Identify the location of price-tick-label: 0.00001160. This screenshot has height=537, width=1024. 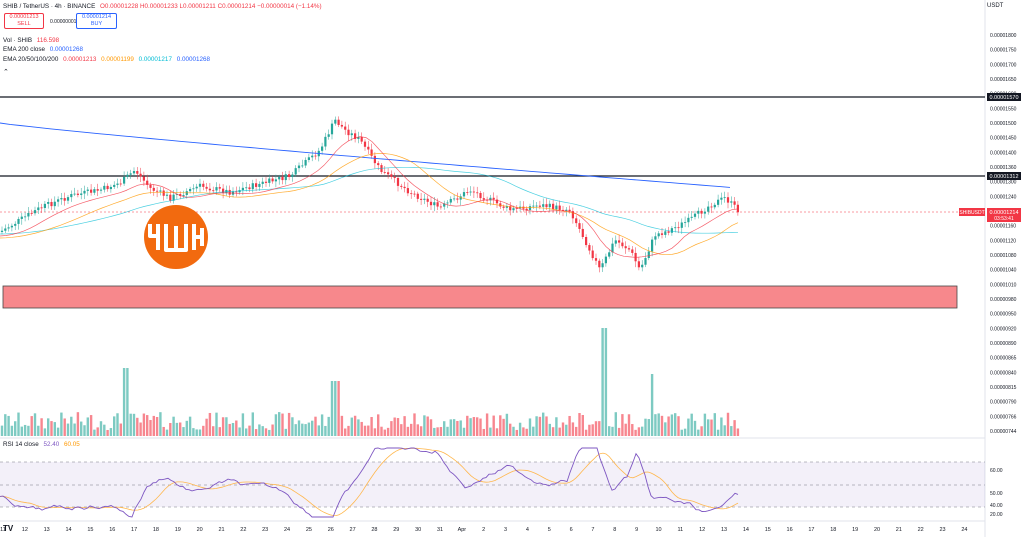
(1003, 227).